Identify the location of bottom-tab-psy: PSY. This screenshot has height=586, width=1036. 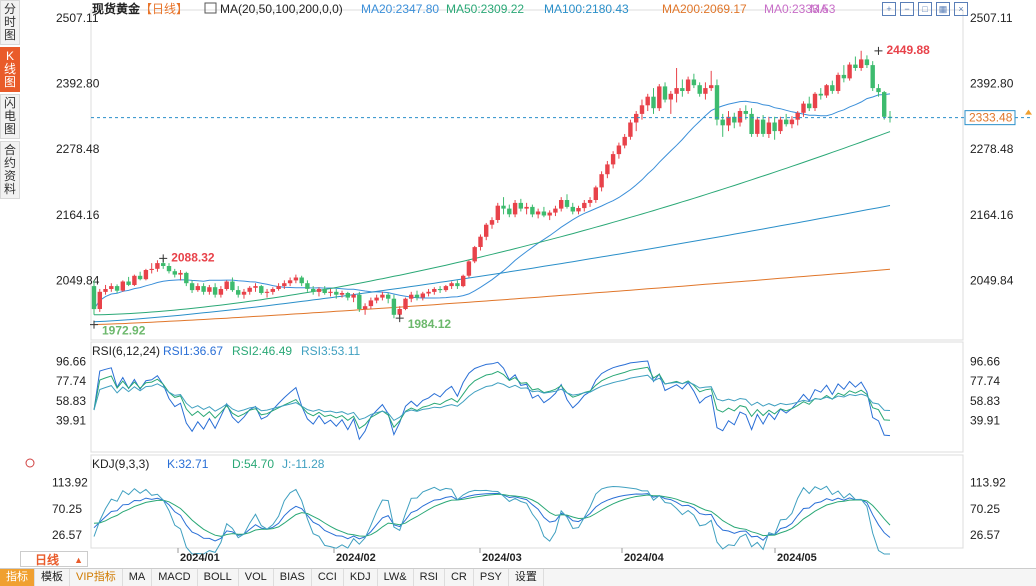
(491, 577).